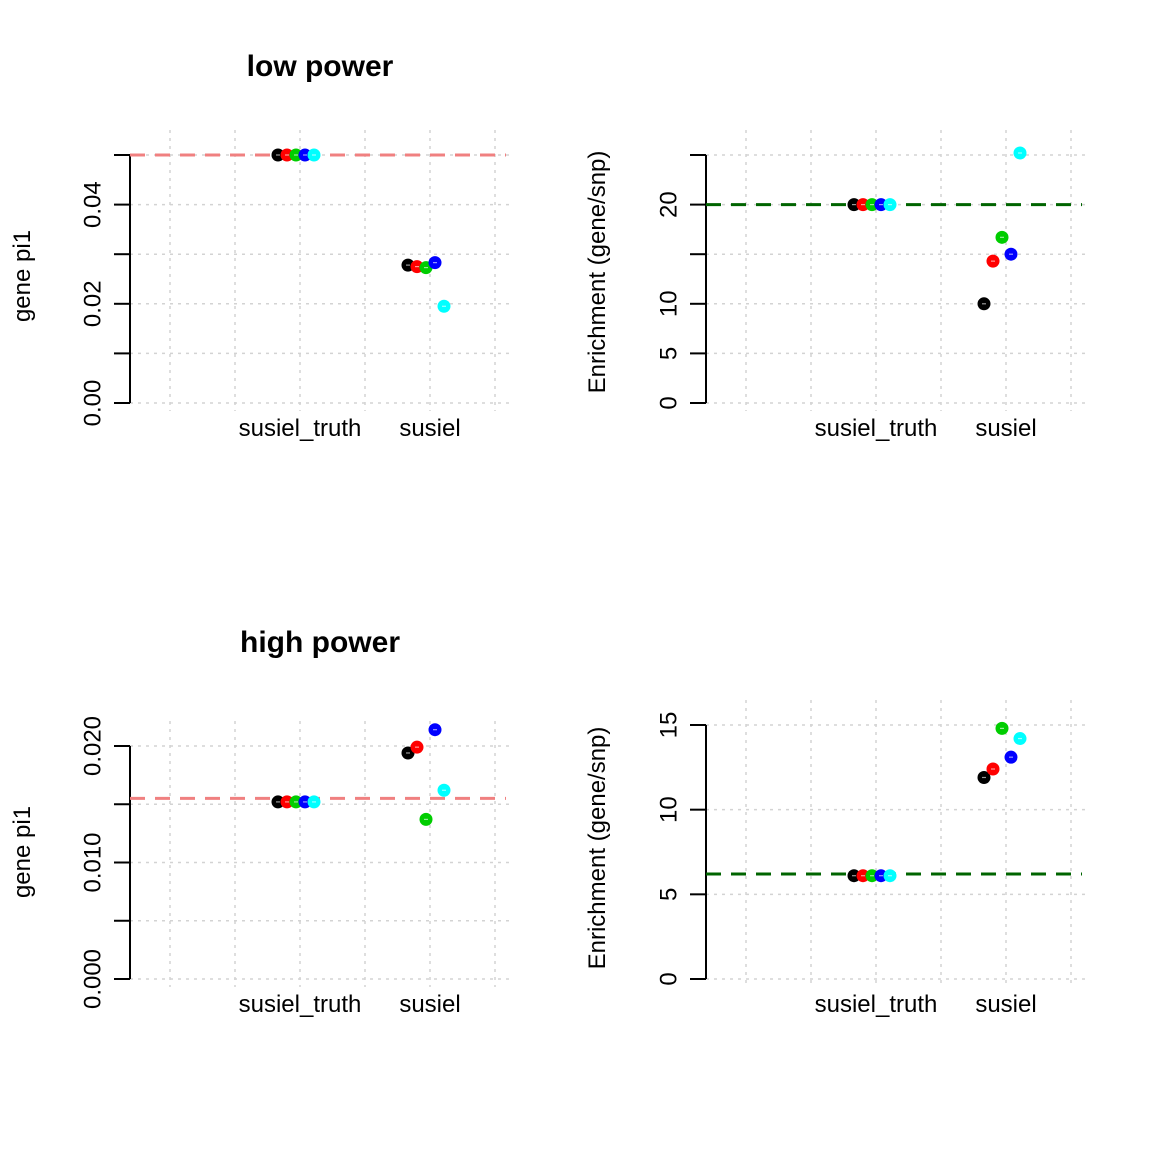  I want to click on chart-title: high power, so click(320, 642).